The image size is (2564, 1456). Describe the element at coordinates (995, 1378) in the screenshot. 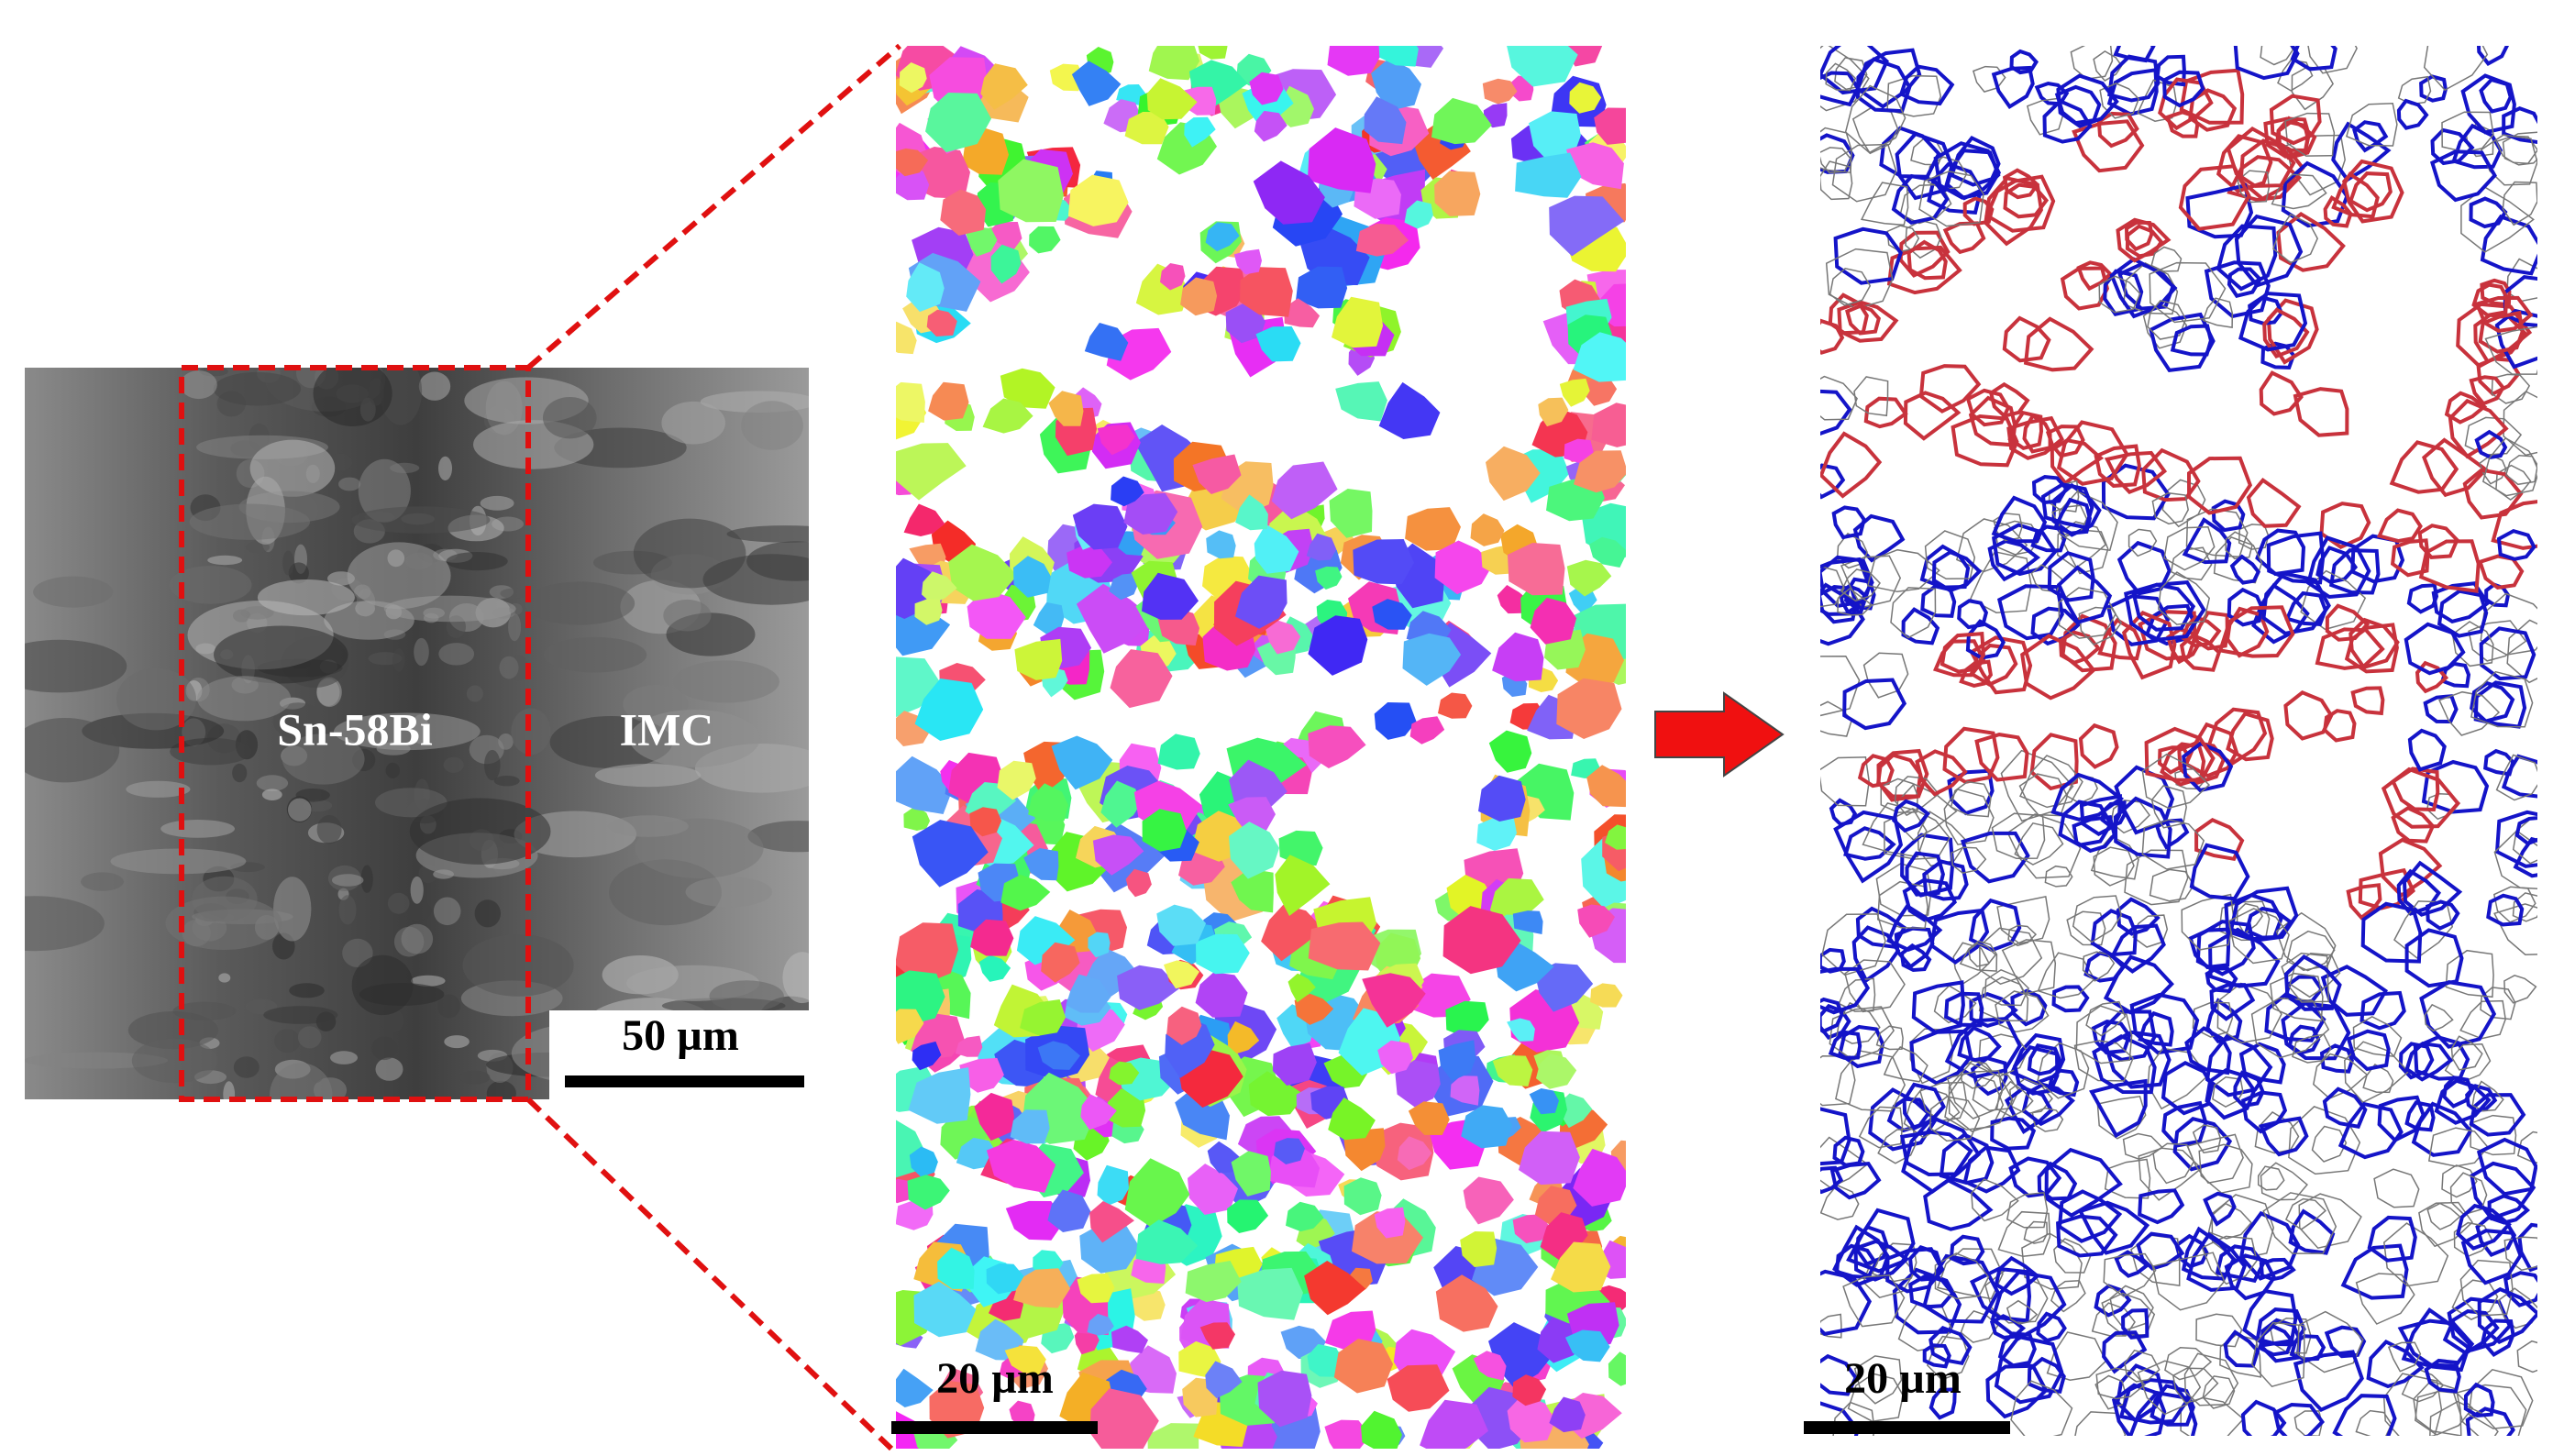

I see `scale-bar-label: 20 µm` at that location.